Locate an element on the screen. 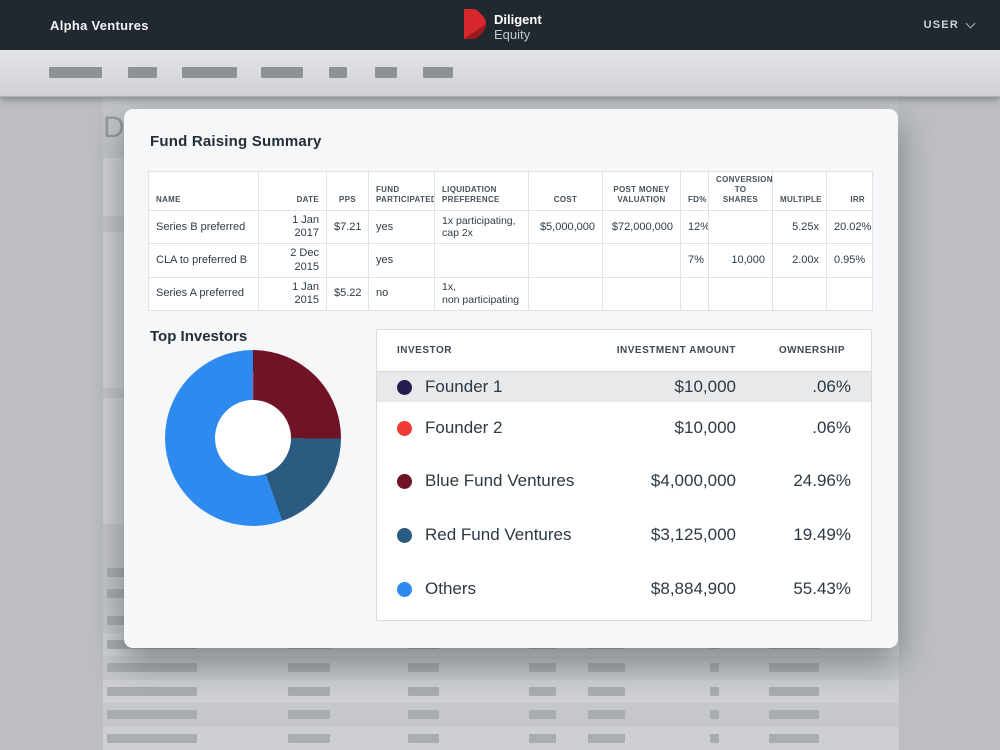 The width and height of the screenshot is (1000, 750). logo-secondary-text: Equity is located at coordinates (512, 34).